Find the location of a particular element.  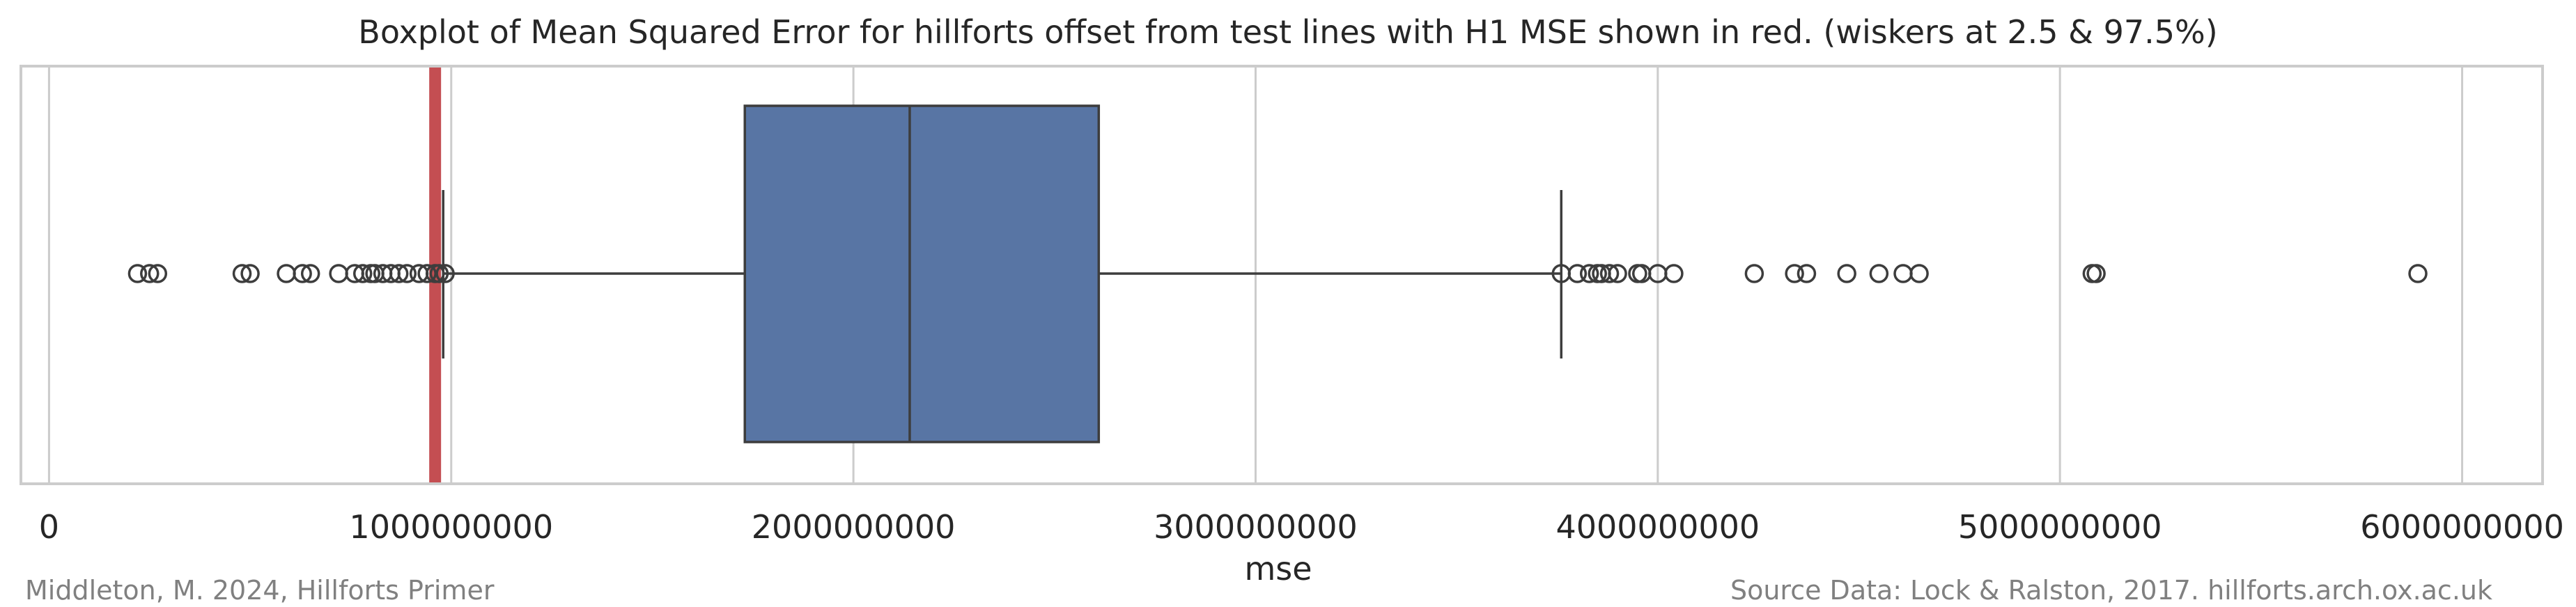

x-tick-label: 6000000000 is located at coordinates (2462, 527).